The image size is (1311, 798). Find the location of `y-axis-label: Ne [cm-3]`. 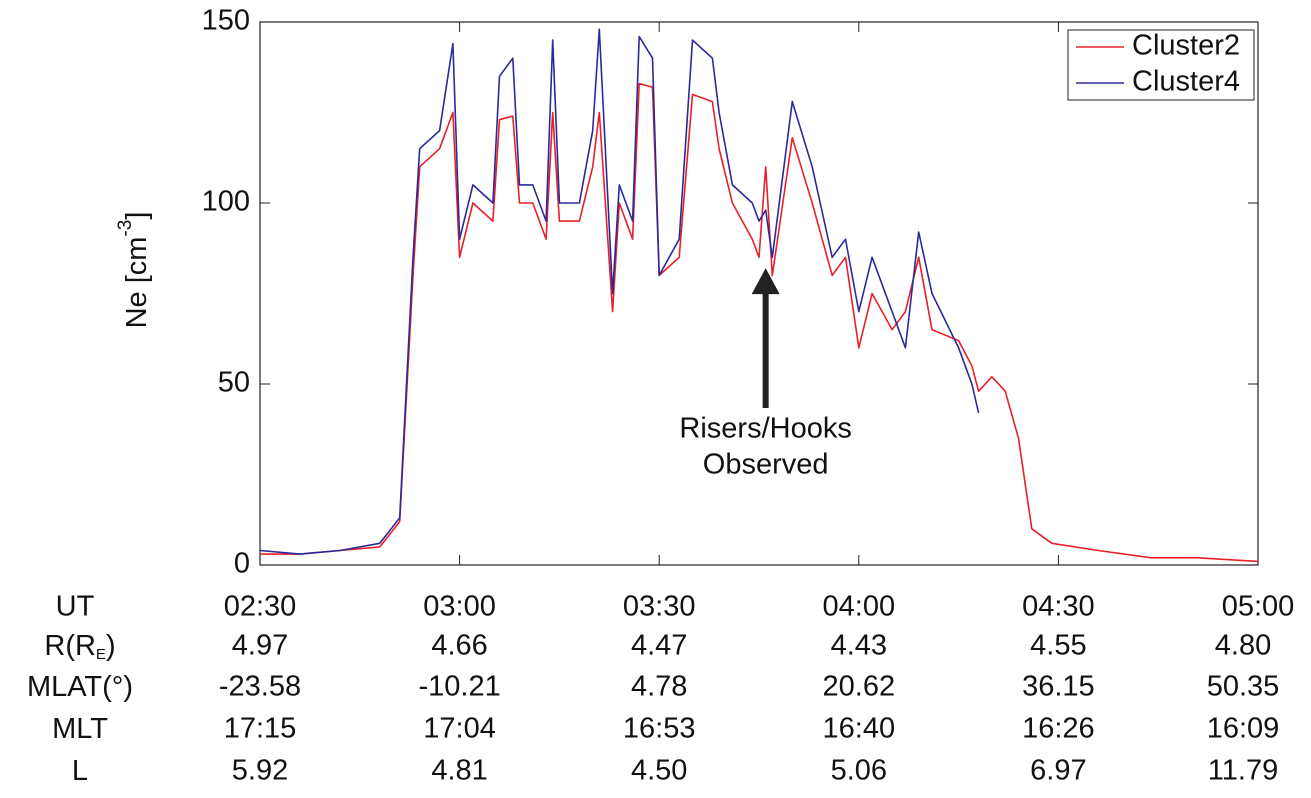

y-axis-label: Ne [cm-3] is located at coordinates (134, 270).